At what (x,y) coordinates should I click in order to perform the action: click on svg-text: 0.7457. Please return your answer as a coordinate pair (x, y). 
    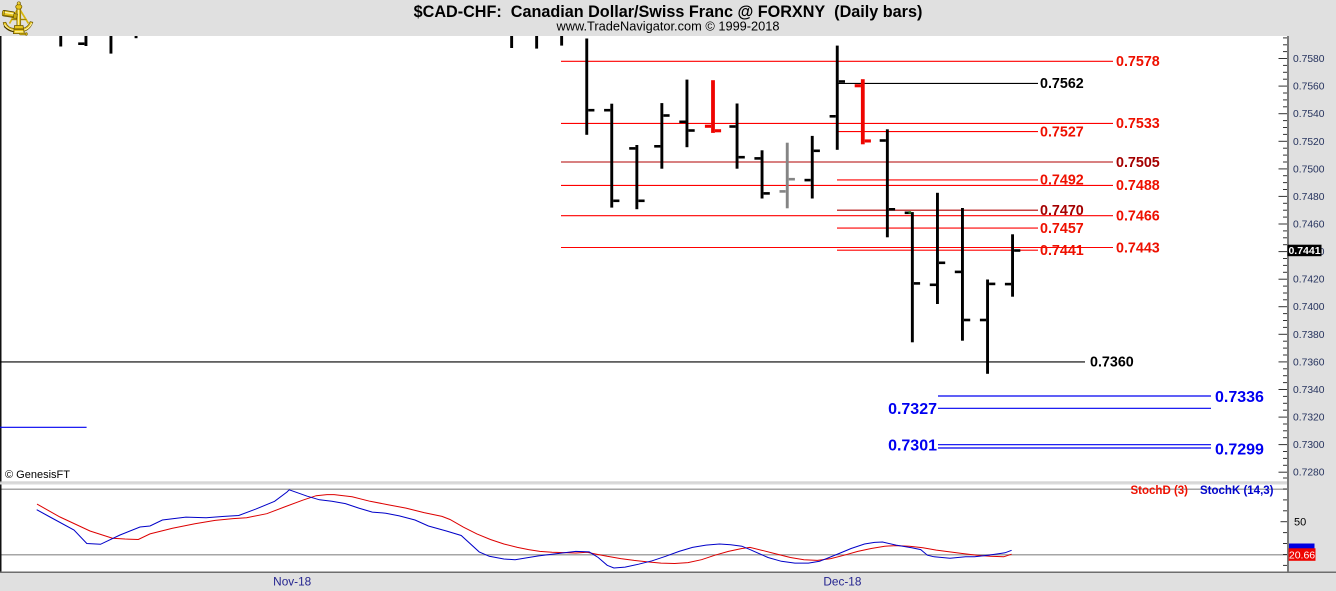
    Looking at the image, I should click on (1062, 229).